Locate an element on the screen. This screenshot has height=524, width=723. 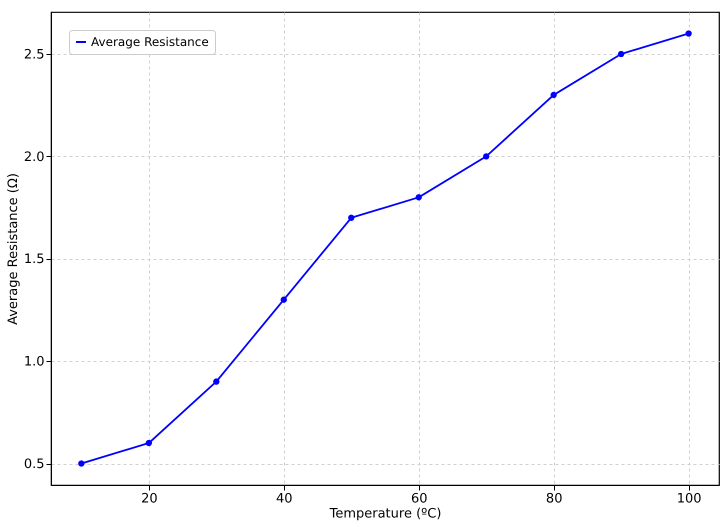
x-tick-label: 40 is located at coordinates (284, 499).